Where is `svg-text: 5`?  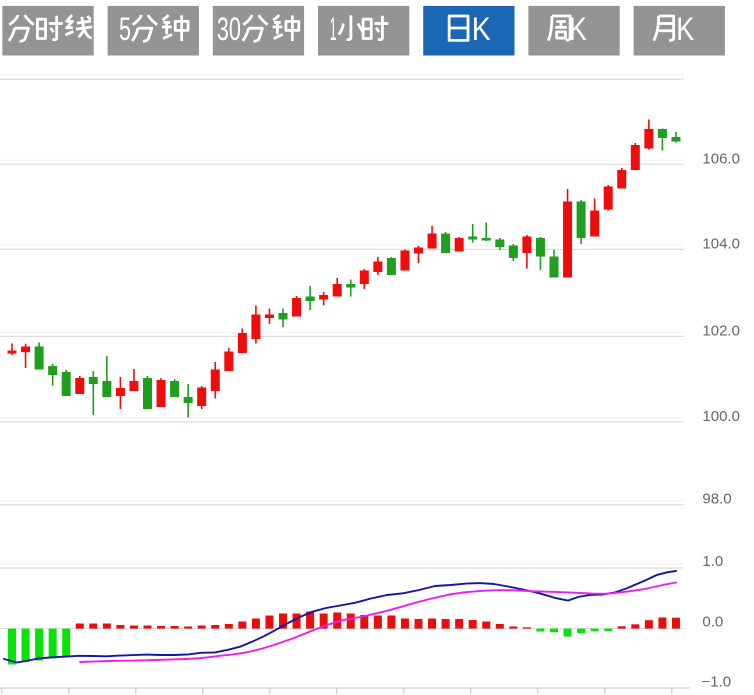 svg-text: 5 is located at coordinates (125, 29).